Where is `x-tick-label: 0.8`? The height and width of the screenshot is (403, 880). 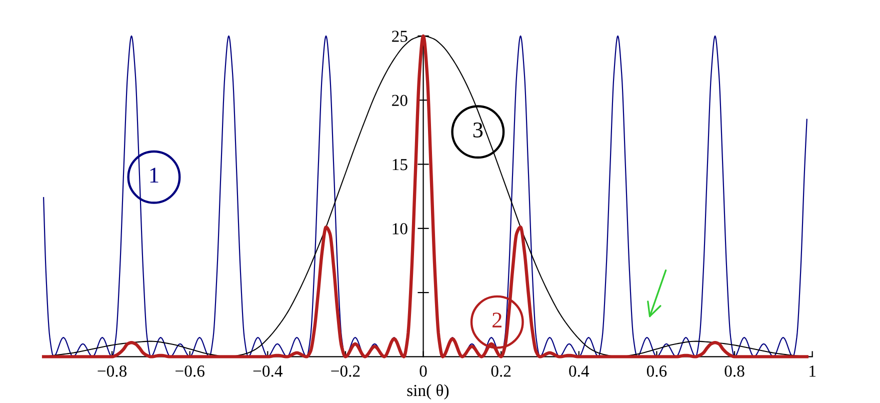
x-tick-label: 0.8 is located at coordinates (734, 371).